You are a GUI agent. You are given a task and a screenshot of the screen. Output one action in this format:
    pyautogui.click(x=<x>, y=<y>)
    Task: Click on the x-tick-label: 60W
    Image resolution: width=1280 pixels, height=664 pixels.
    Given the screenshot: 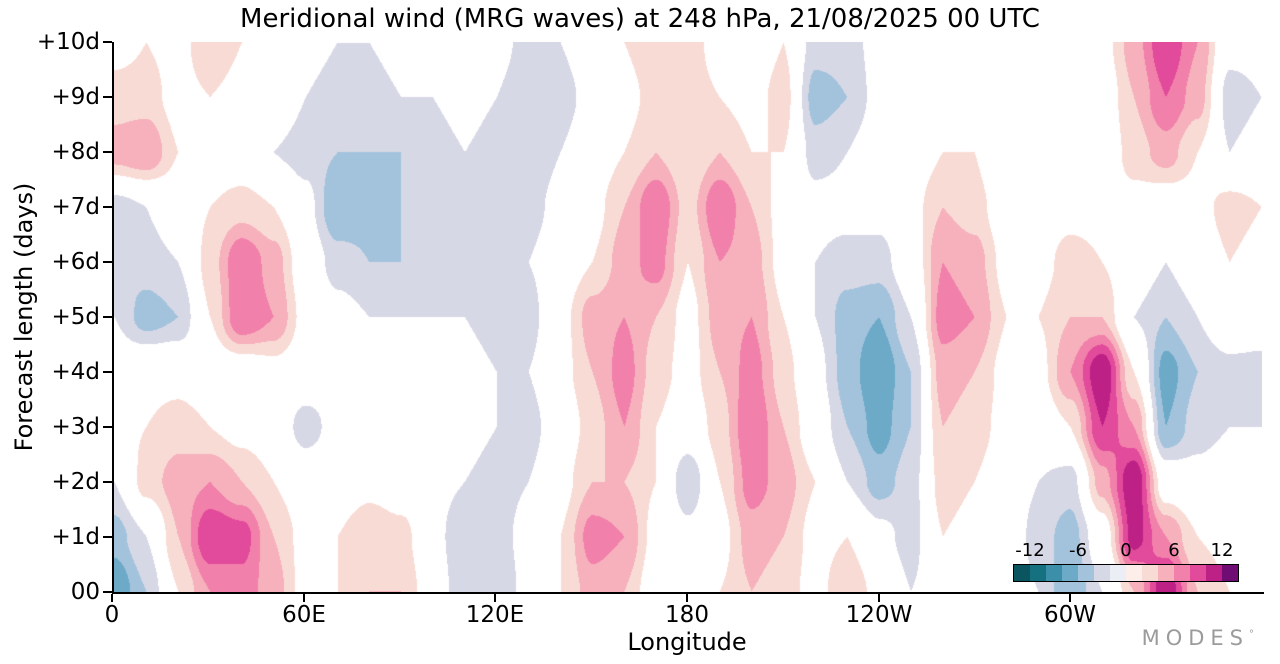 What is the action you would take?
    pyautogui.click(x=1069, y=615)
    